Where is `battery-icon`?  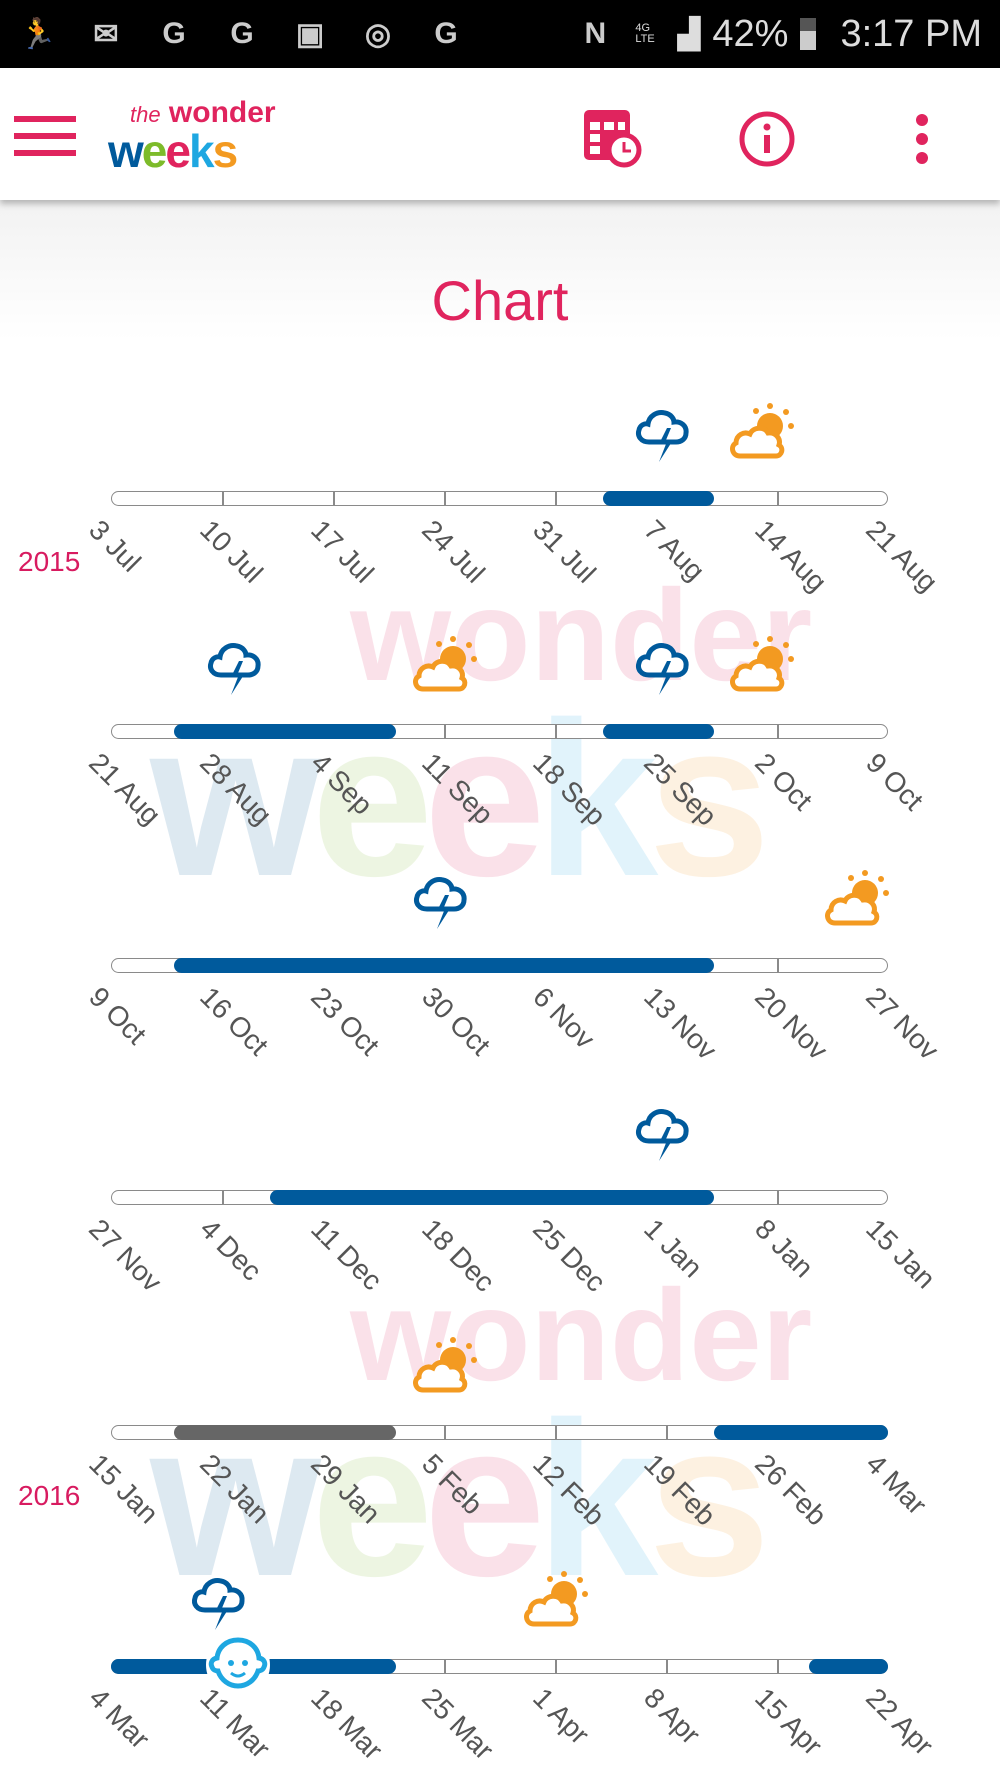 battery-icon is located at coordinates (808, 34).